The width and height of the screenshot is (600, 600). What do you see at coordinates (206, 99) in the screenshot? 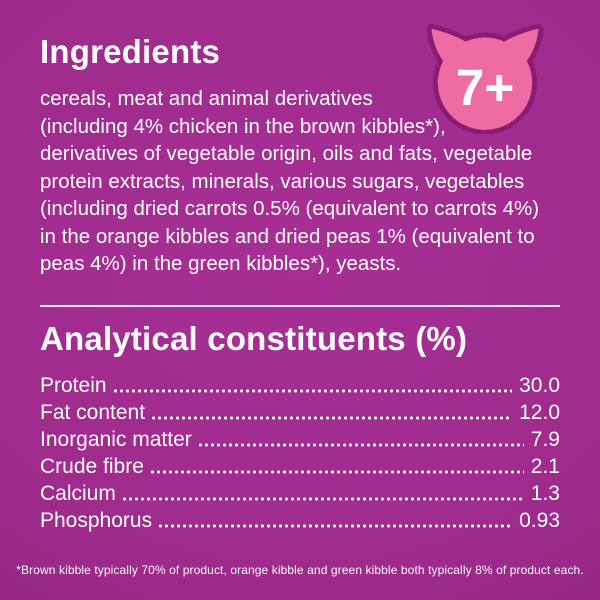
I see `ingredients-line: cereals, meat and animal derivatives` at bounding box center [206, 99].